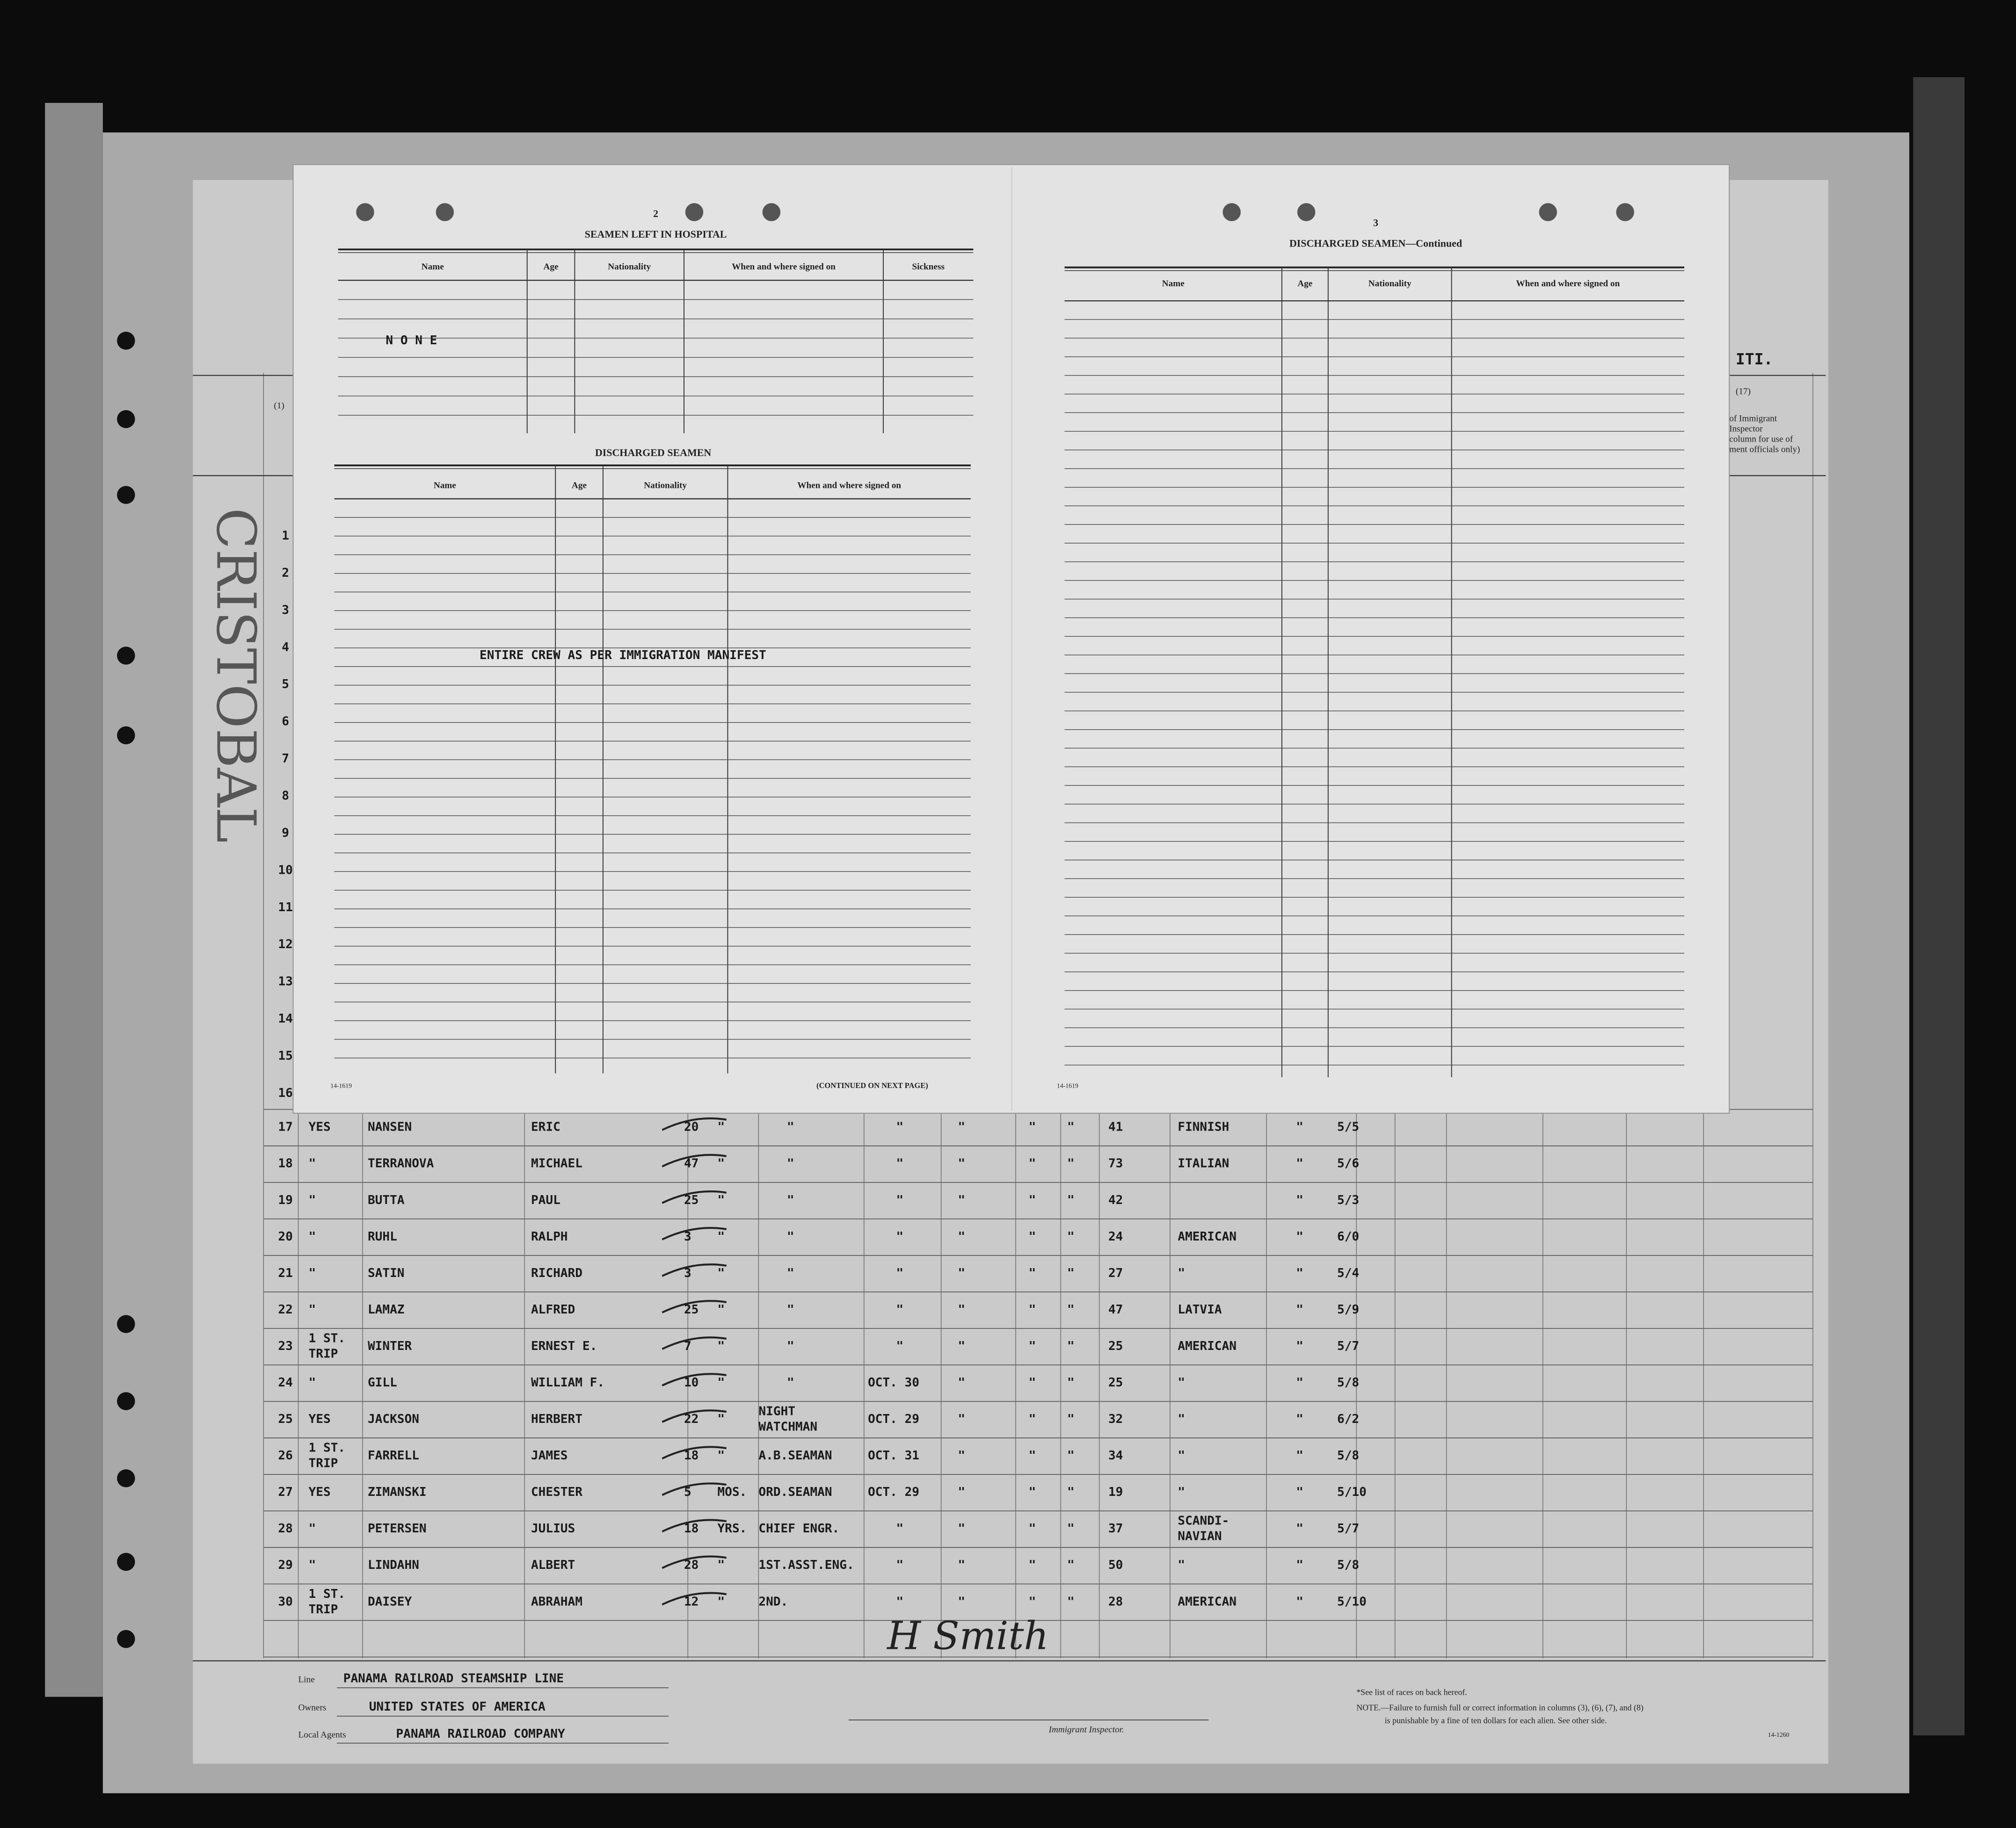  Describe the element at coordinates (285, 870) in the screenshot. I see `row-number: 10` at that location.